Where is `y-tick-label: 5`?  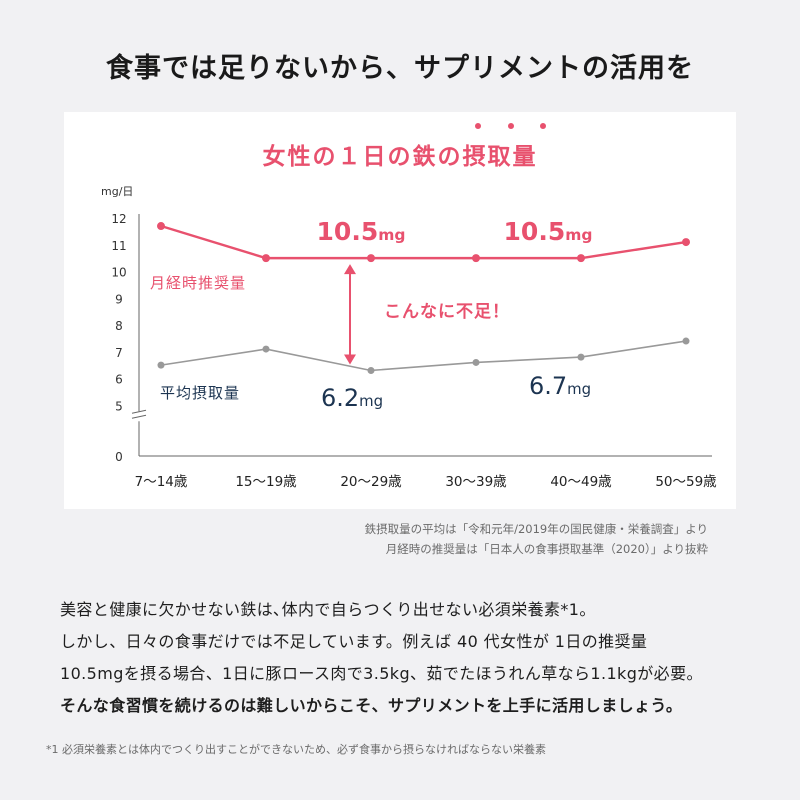
y-tick-label: 5 is located at coordinates (119, 406).